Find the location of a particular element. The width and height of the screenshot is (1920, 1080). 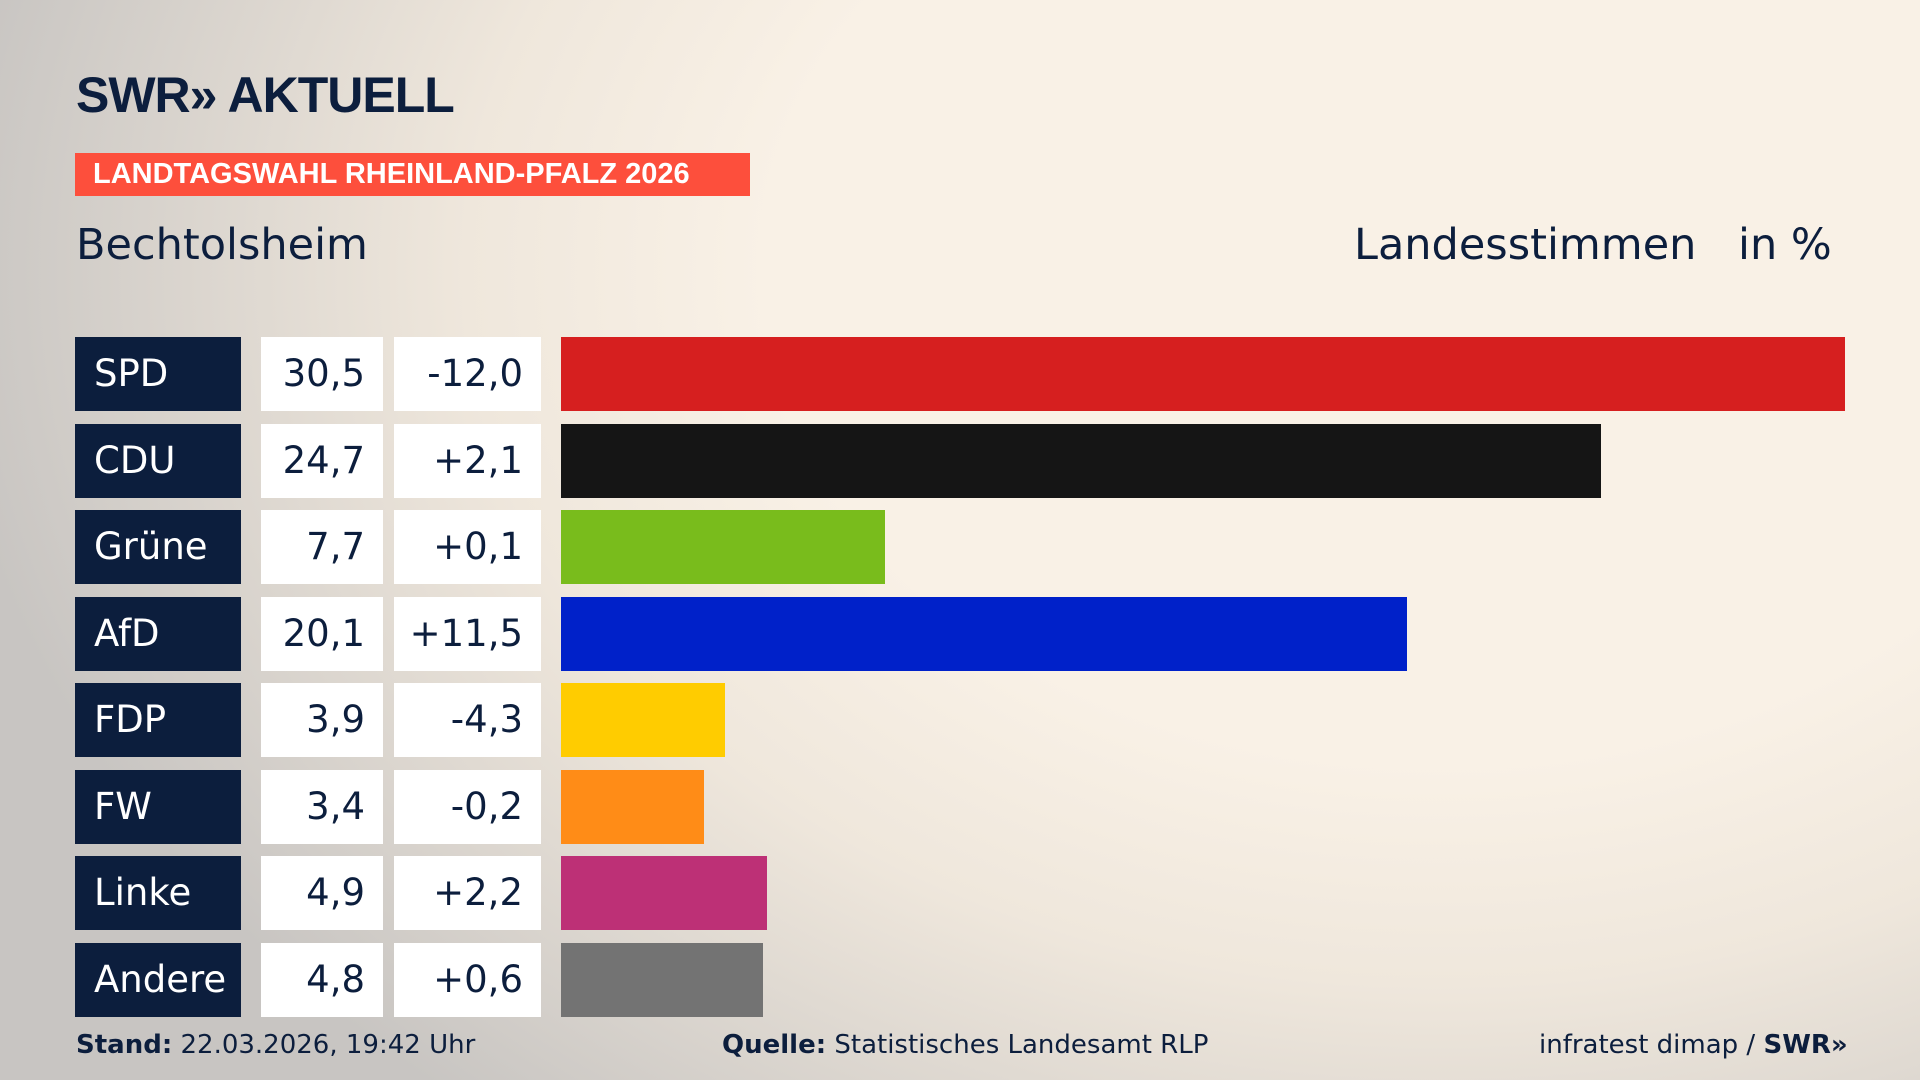

unit-label: in % is located at coordinates (1785, 245).